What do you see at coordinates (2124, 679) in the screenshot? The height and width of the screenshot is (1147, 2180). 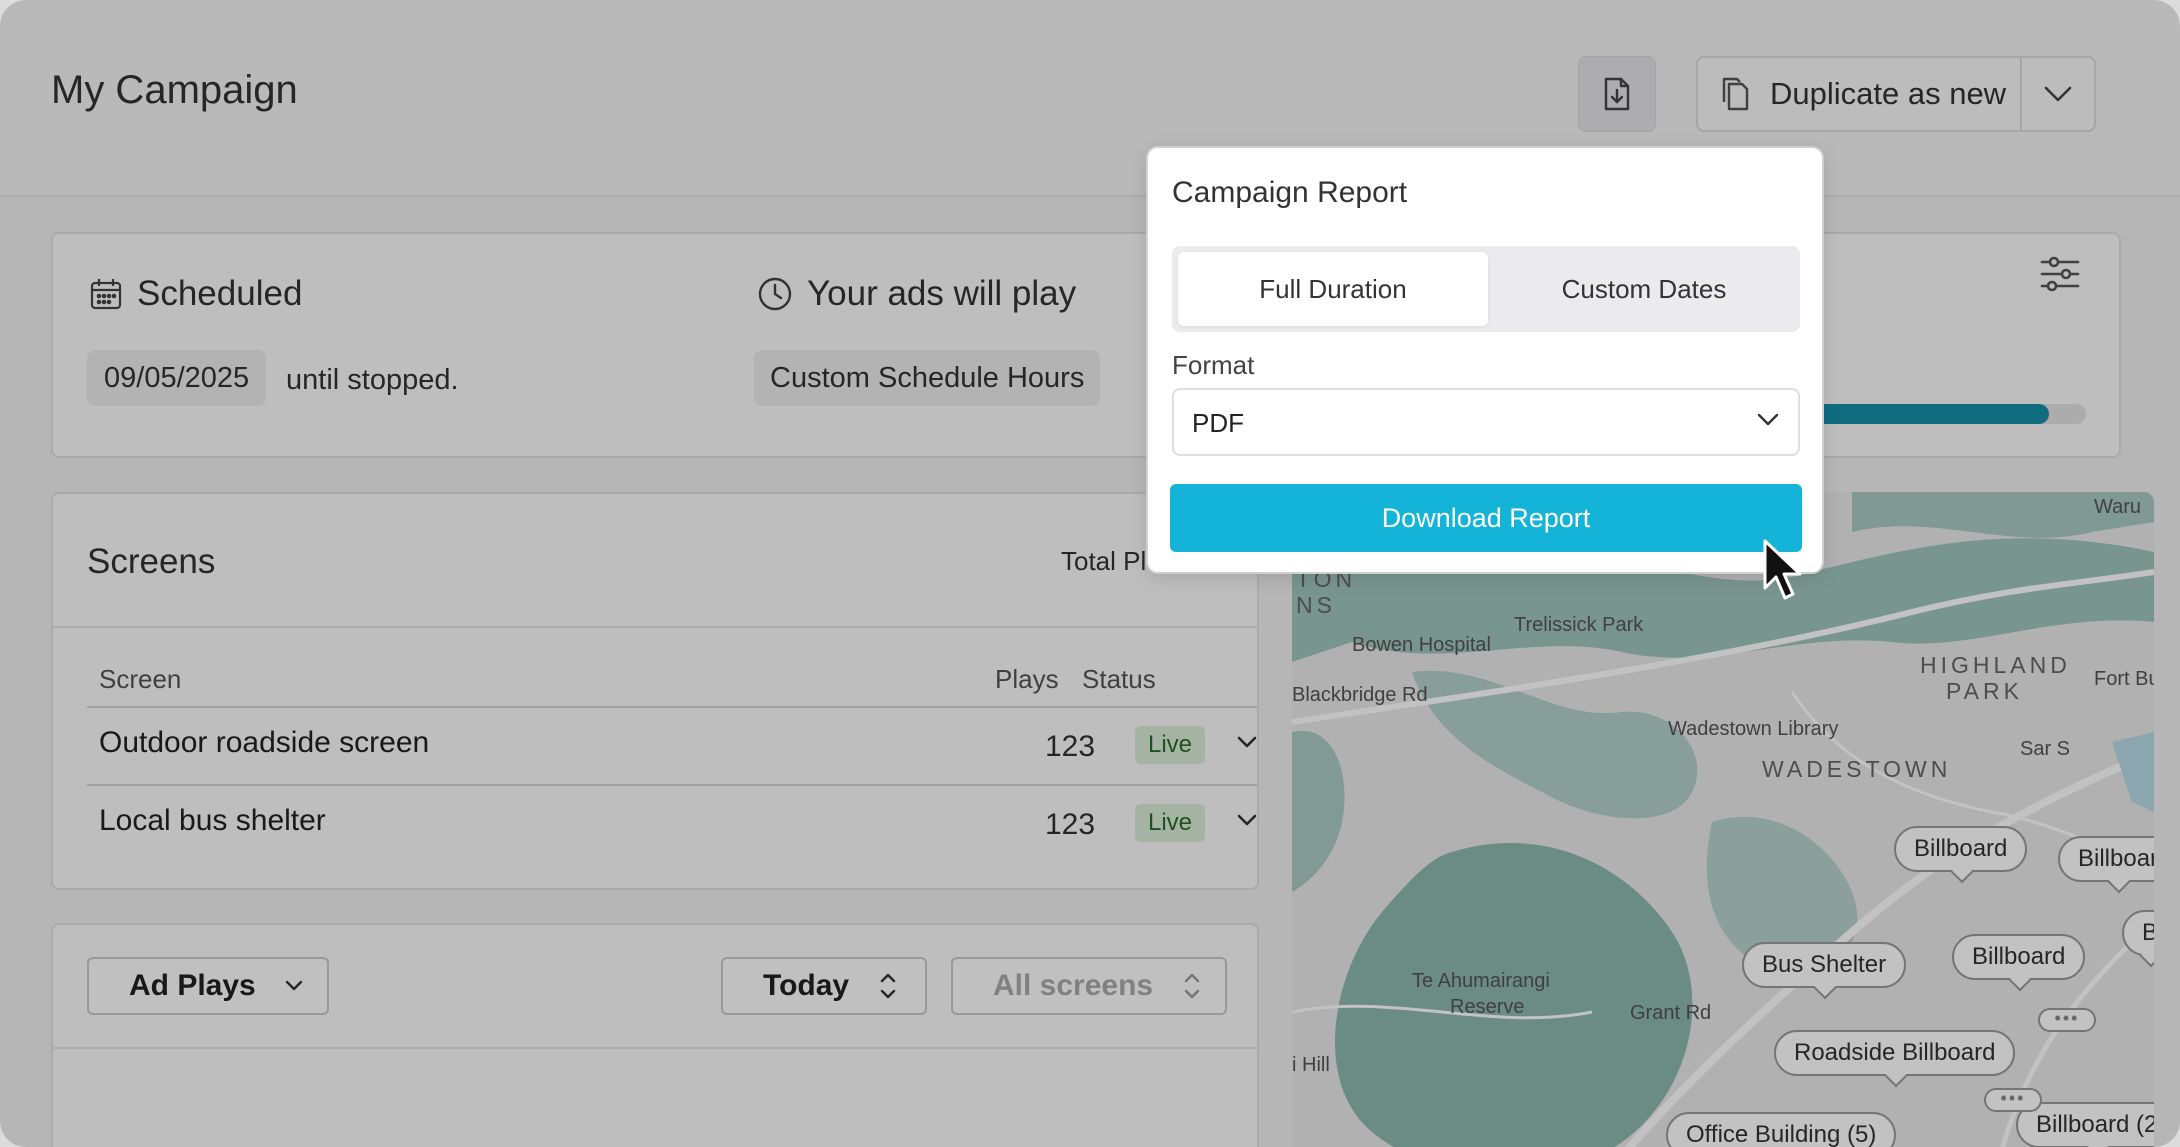 I see `map-label: Fort Buc` at bounding box center [2124, 679].